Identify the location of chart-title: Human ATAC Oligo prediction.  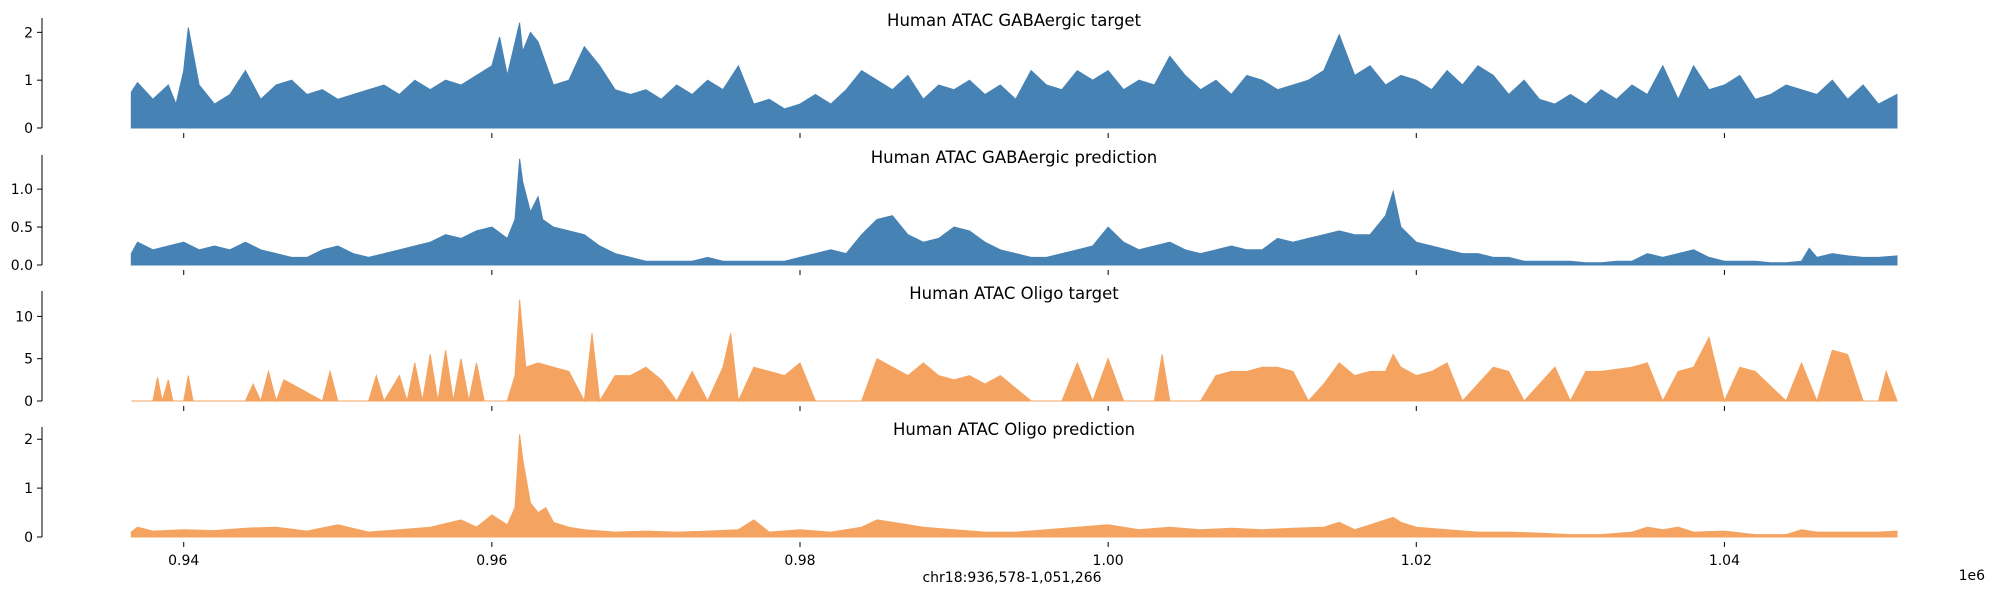
(1014, 429).